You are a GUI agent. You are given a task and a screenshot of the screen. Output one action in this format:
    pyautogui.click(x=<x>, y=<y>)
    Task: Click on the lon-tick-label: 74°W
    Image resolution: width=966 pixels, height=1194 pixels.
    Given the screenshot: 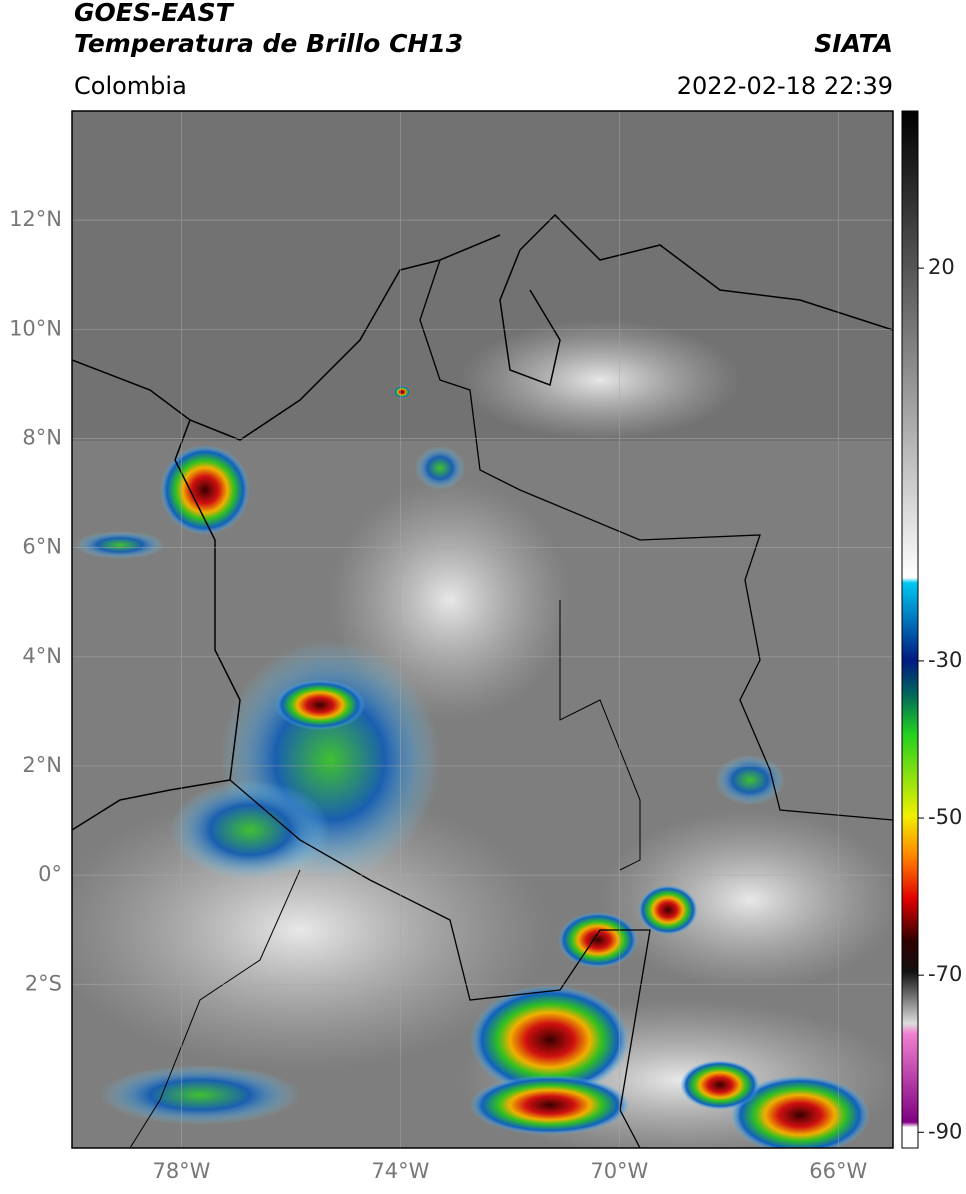 What is the action you would take?
    pyautogui.click(x=400, y=1171)
    